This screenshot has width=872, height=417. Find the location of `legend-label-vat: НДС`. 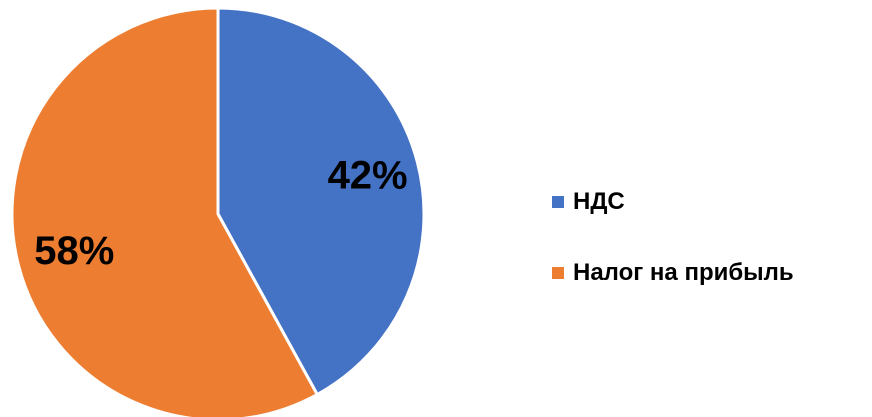

legend-label-vat: НДС is located at coordinates (599, 201).